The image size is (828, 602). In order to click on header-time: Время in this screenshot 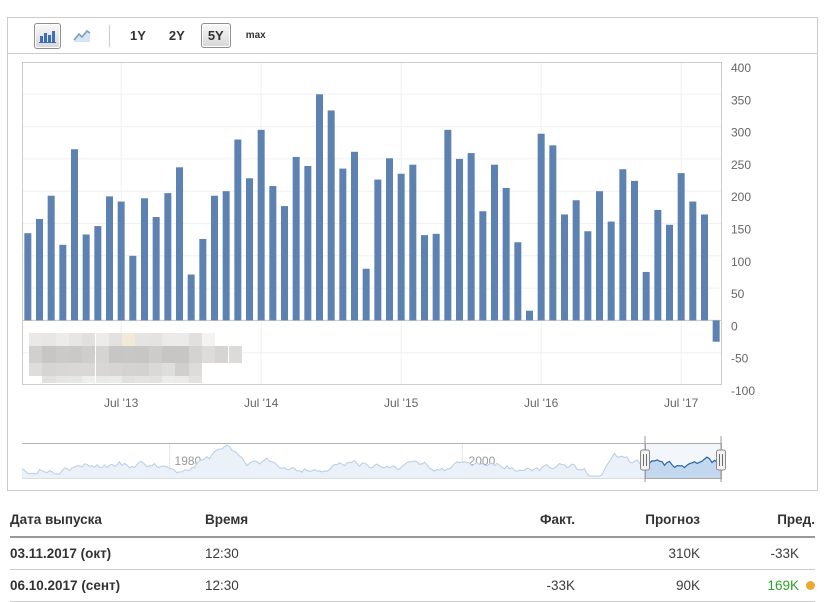, I will do `click(317, 521)`.